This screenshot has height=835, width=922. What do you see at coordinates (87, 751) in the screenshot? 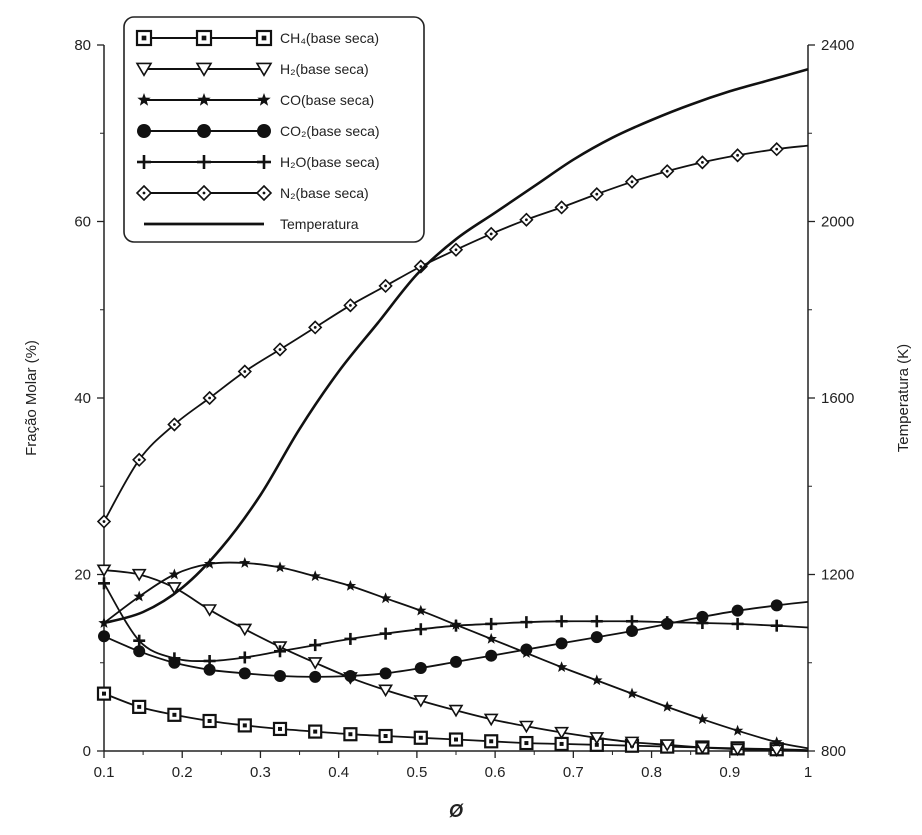
I see `y-left-tick-label: 0` at bounding box center [87, 751].